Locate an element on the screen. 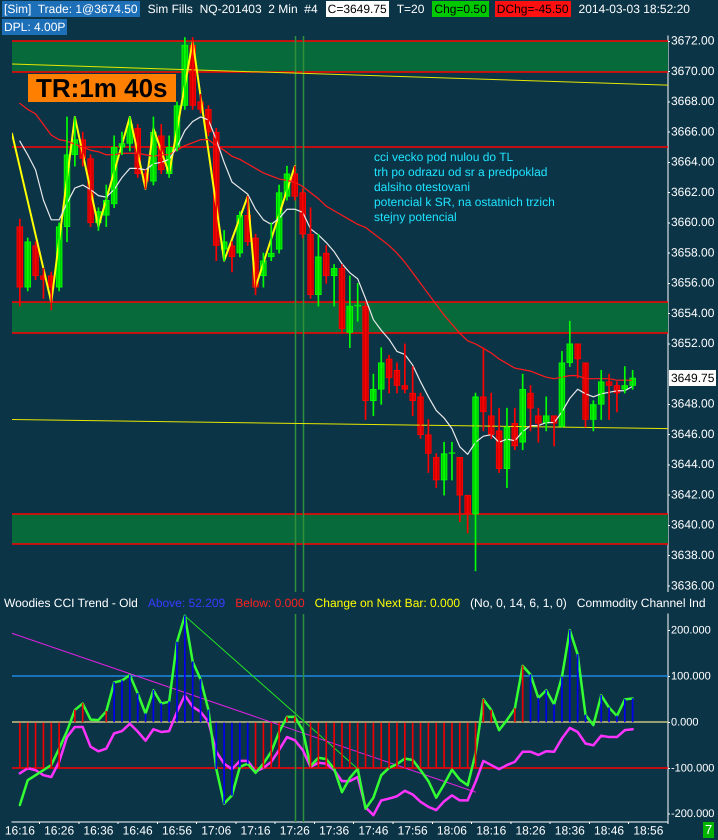 This screenshot has width=718, height=840. y-tick-label: 3656.00 is located at coordinates (693, 283).